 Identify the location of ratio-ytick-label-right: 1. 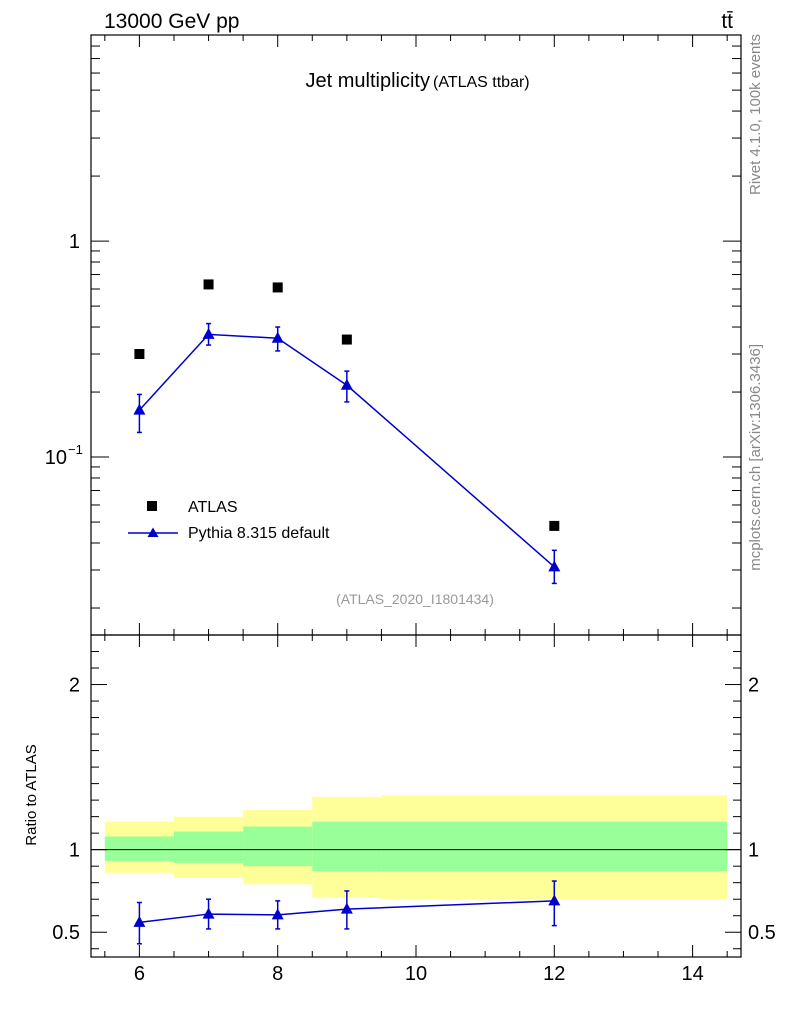
(753, 851).